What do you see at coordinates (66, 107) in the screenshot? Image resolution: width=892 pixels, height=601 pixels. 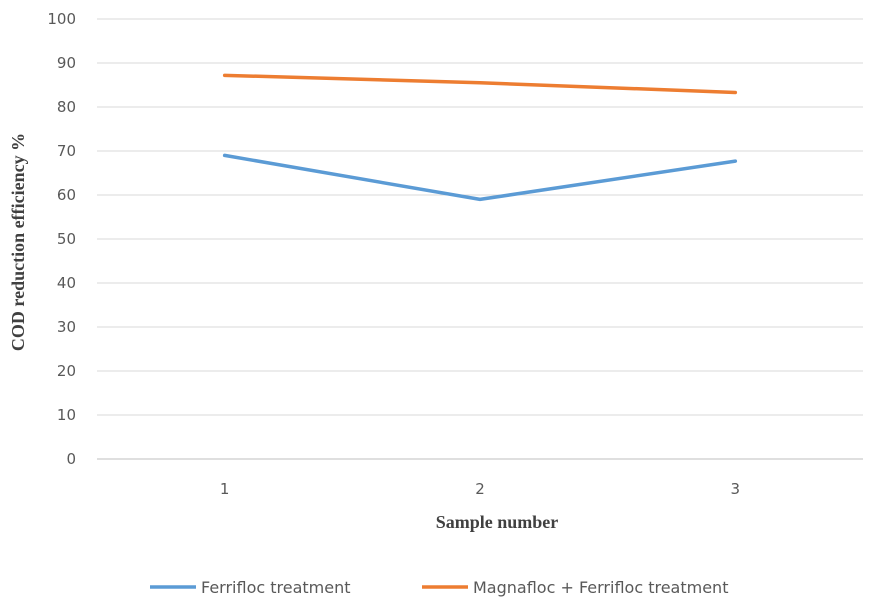 I see `y-tick-label: 80` at bounding box center [66, 107].